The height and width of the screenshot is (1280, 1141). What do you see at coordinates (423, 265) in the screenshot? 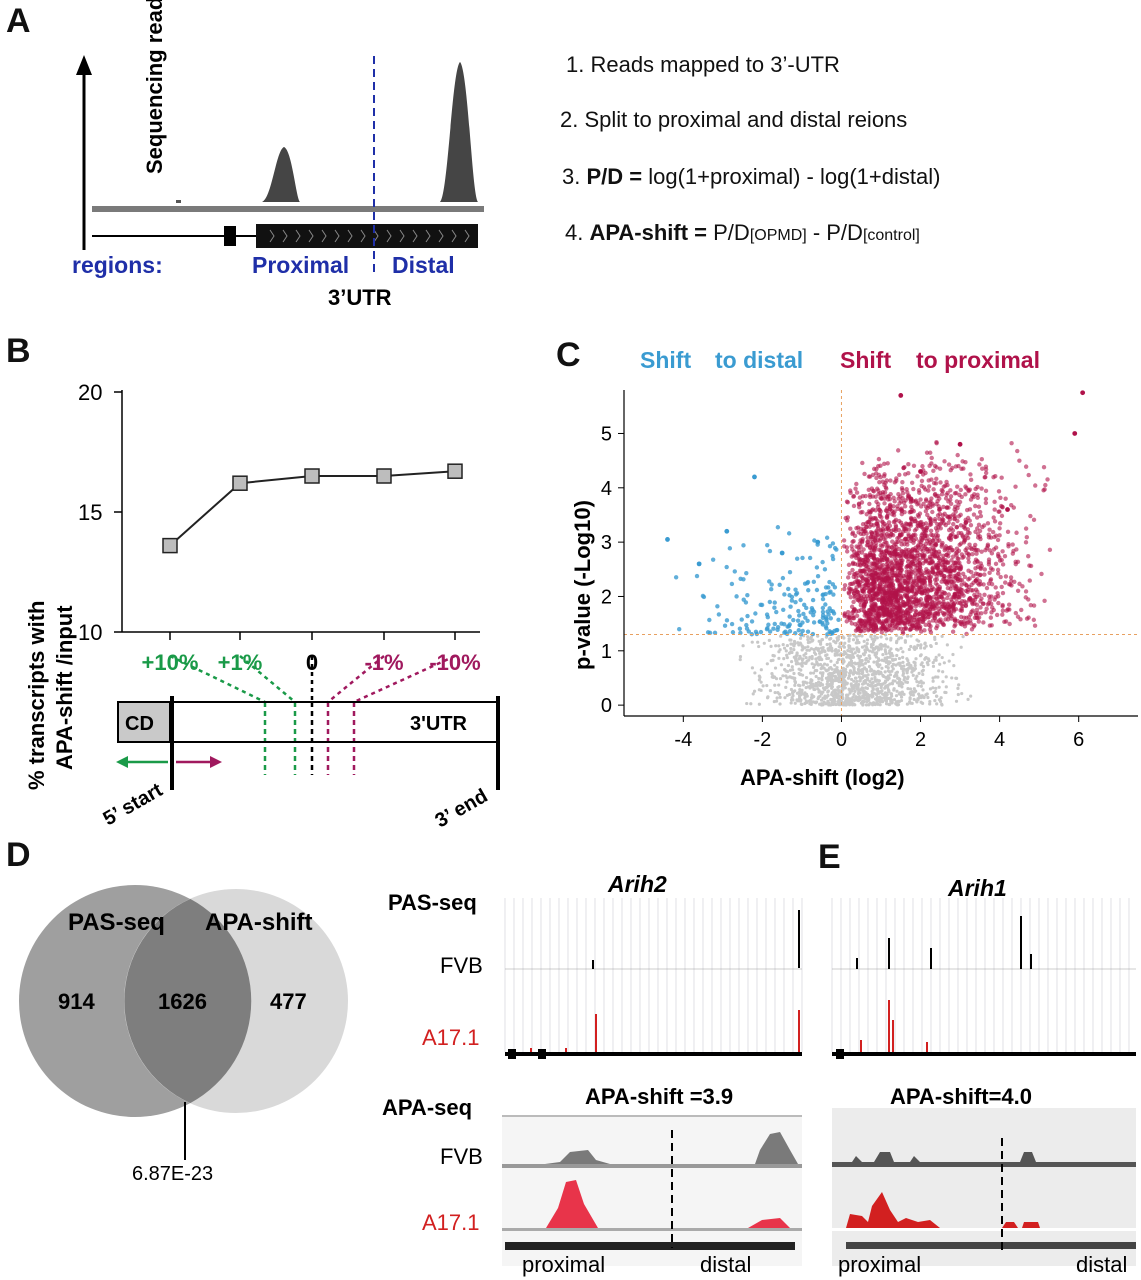
I see `a-distal-label: Distal` at bounding box center [423, 265].